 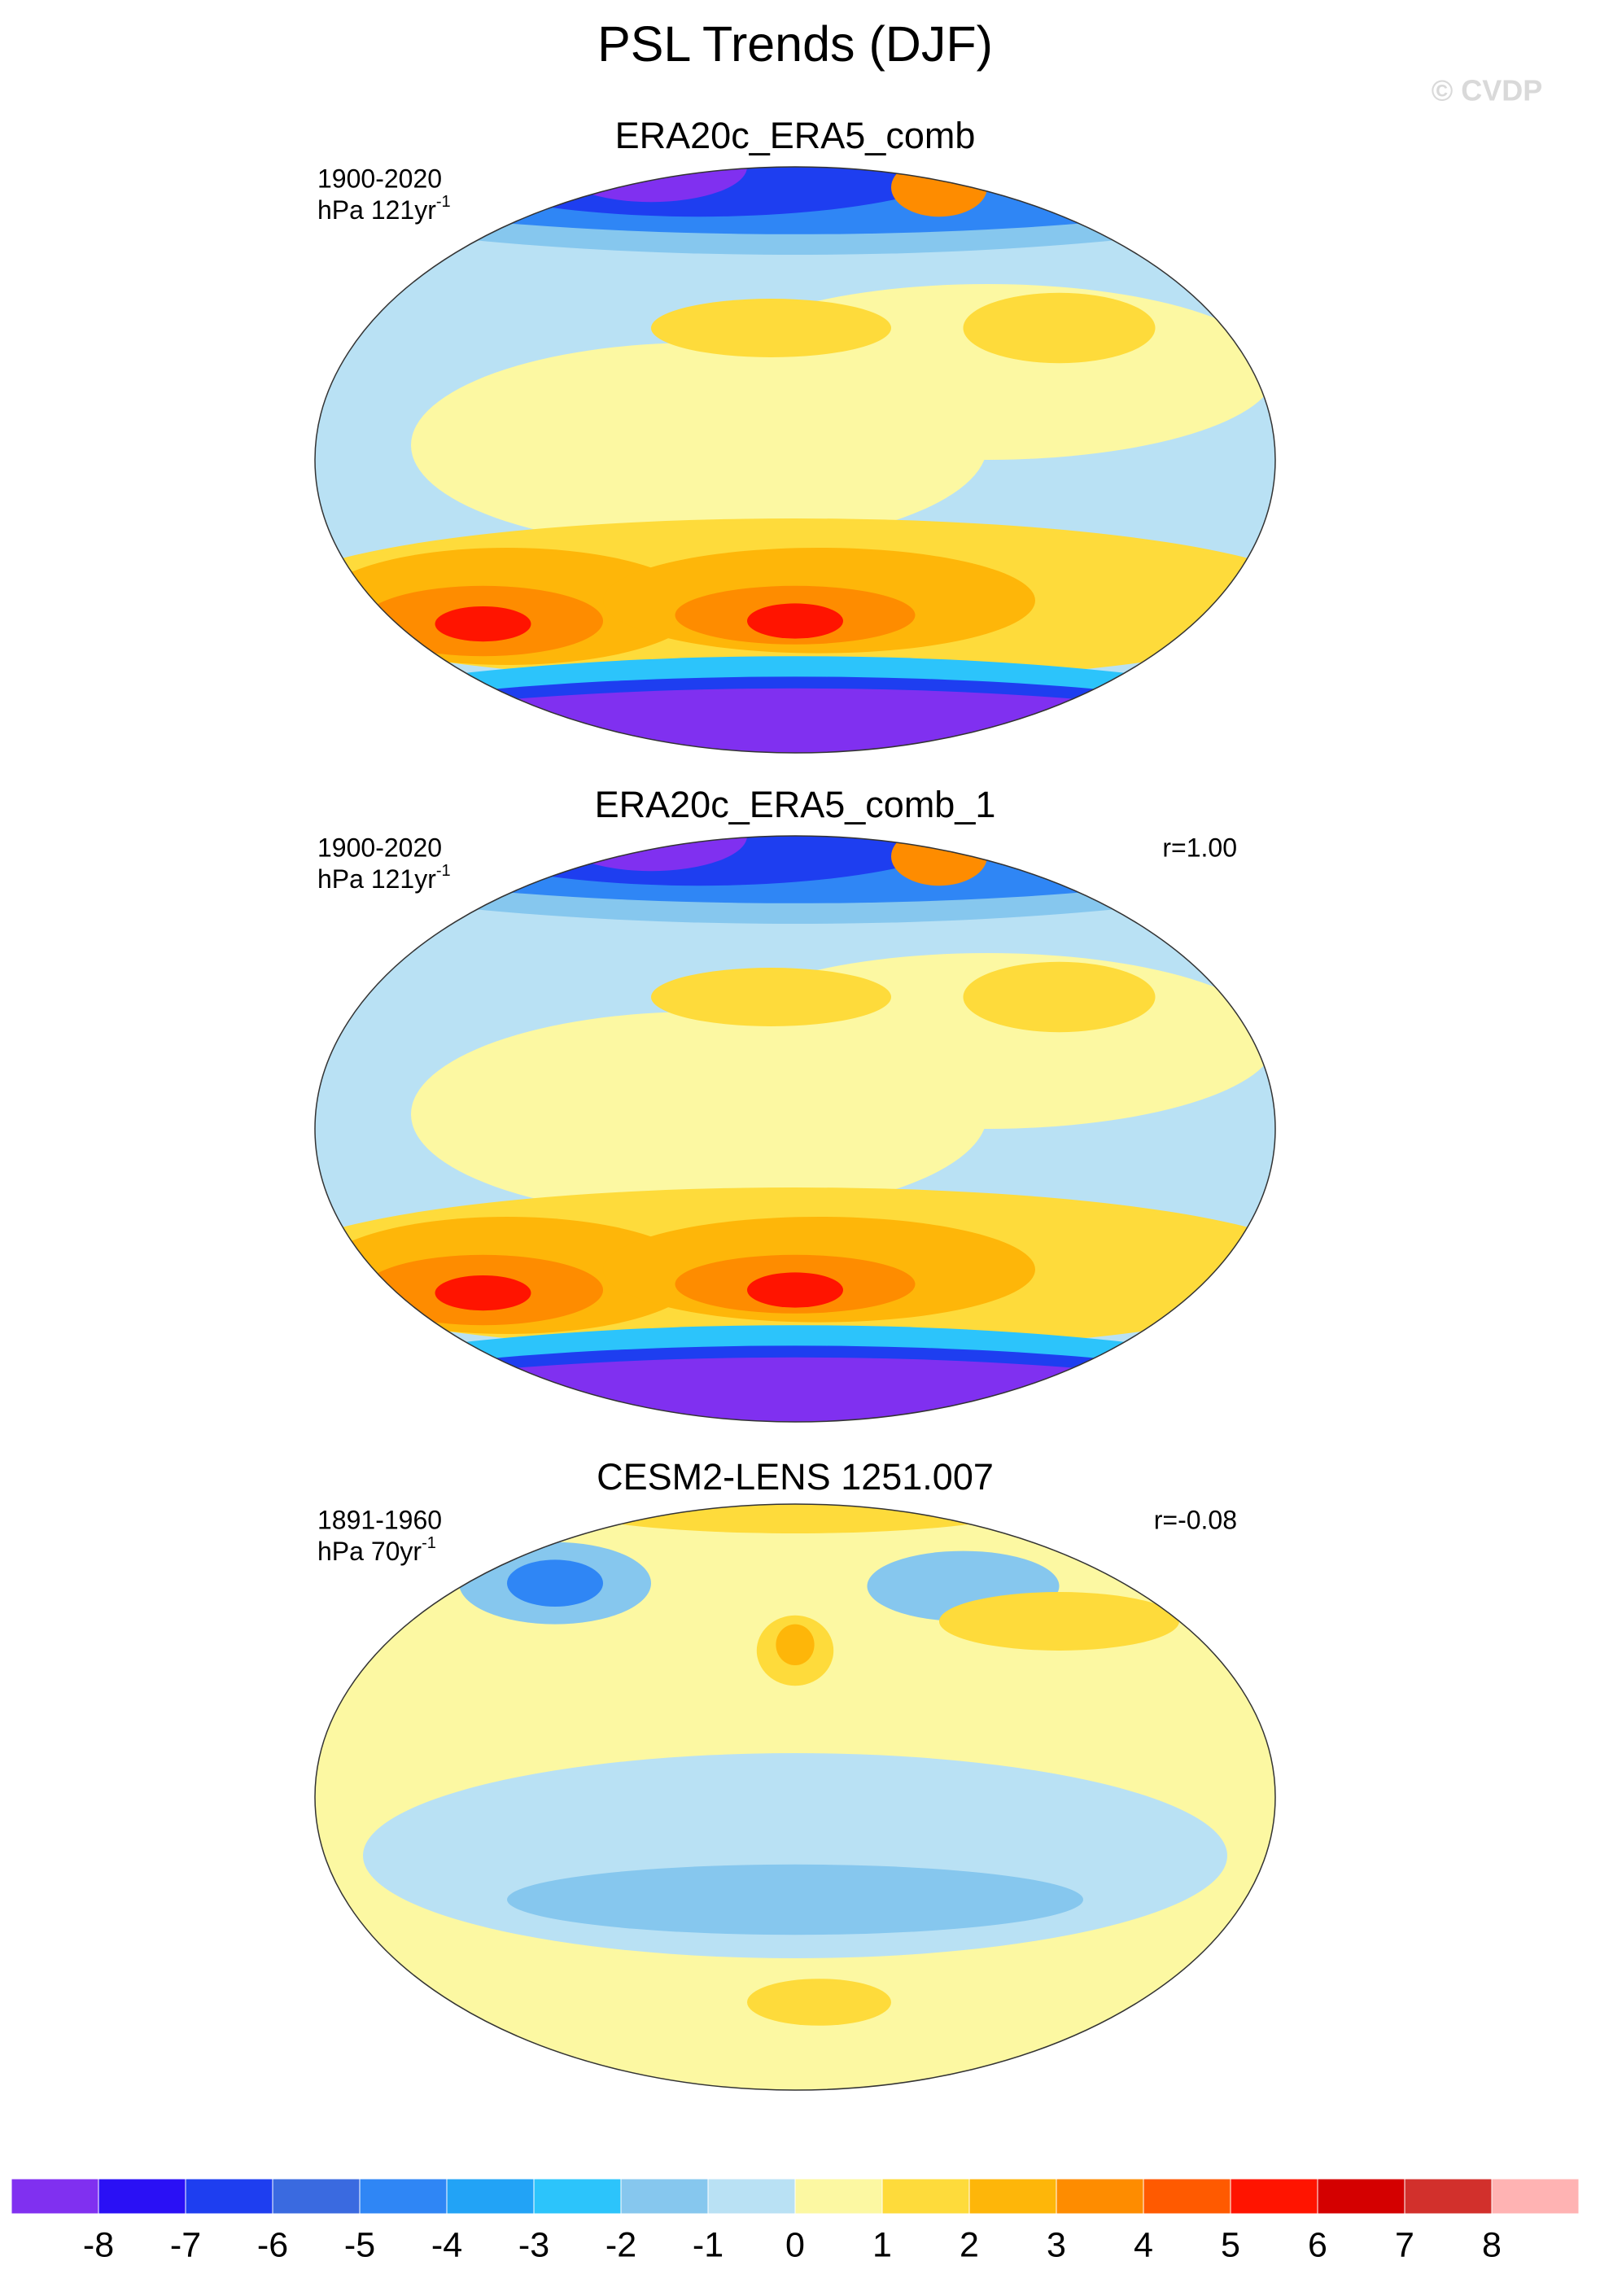 I want to click on colorbar-tick-label: 6, so click(x=1317, y=2245).